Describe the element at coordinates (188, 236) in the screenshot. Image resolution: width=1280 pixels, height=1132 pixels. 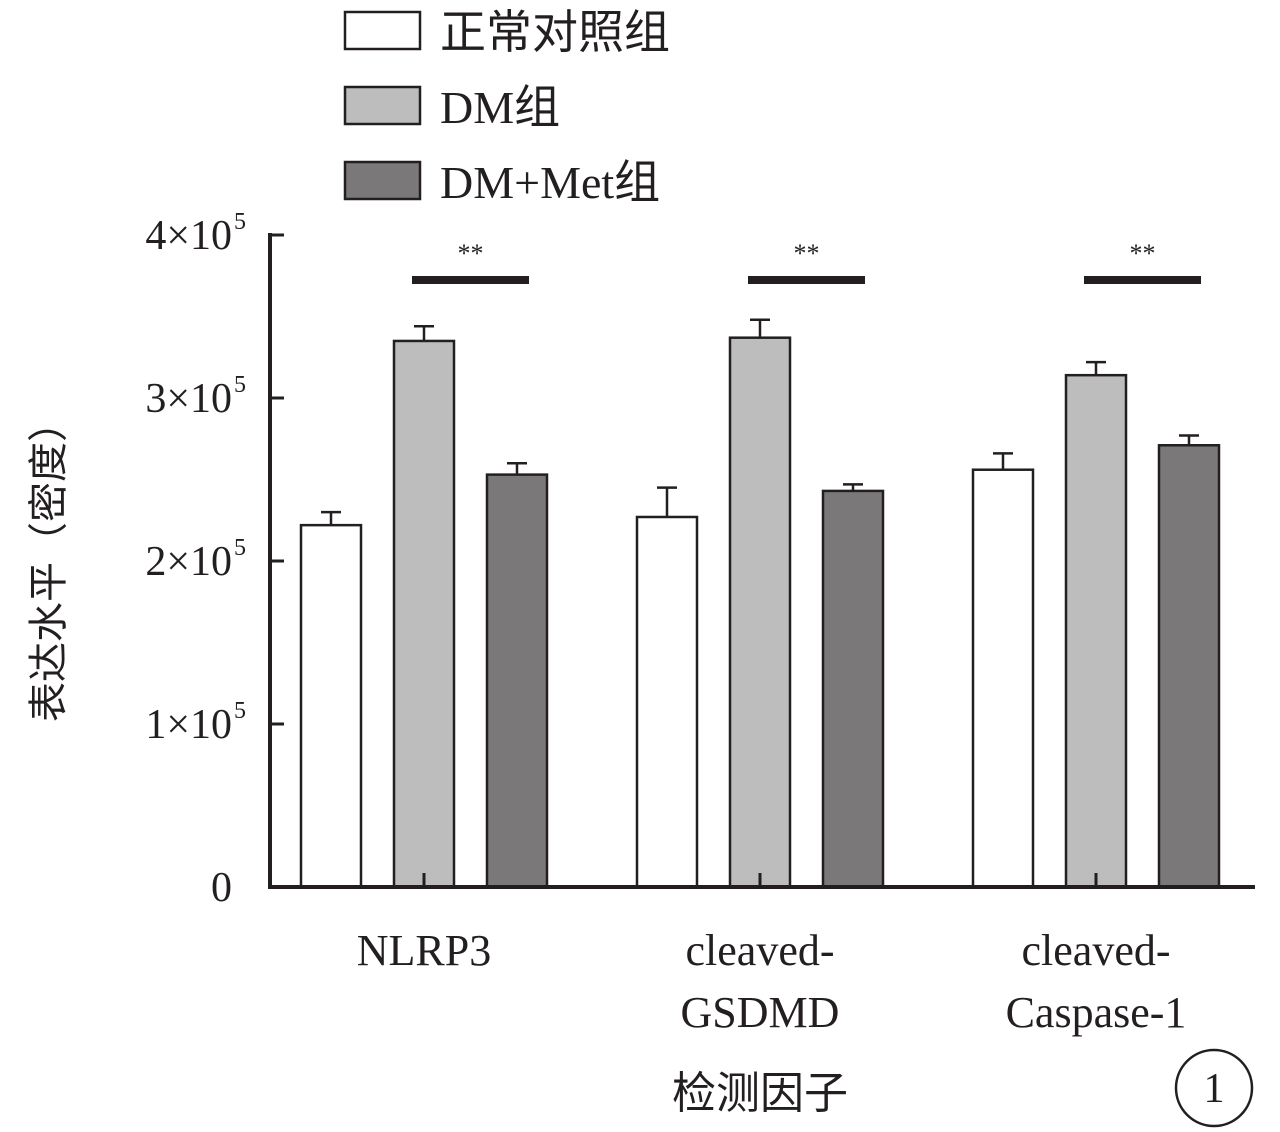
I see `y-tick-label-4: 4×10` at that location.